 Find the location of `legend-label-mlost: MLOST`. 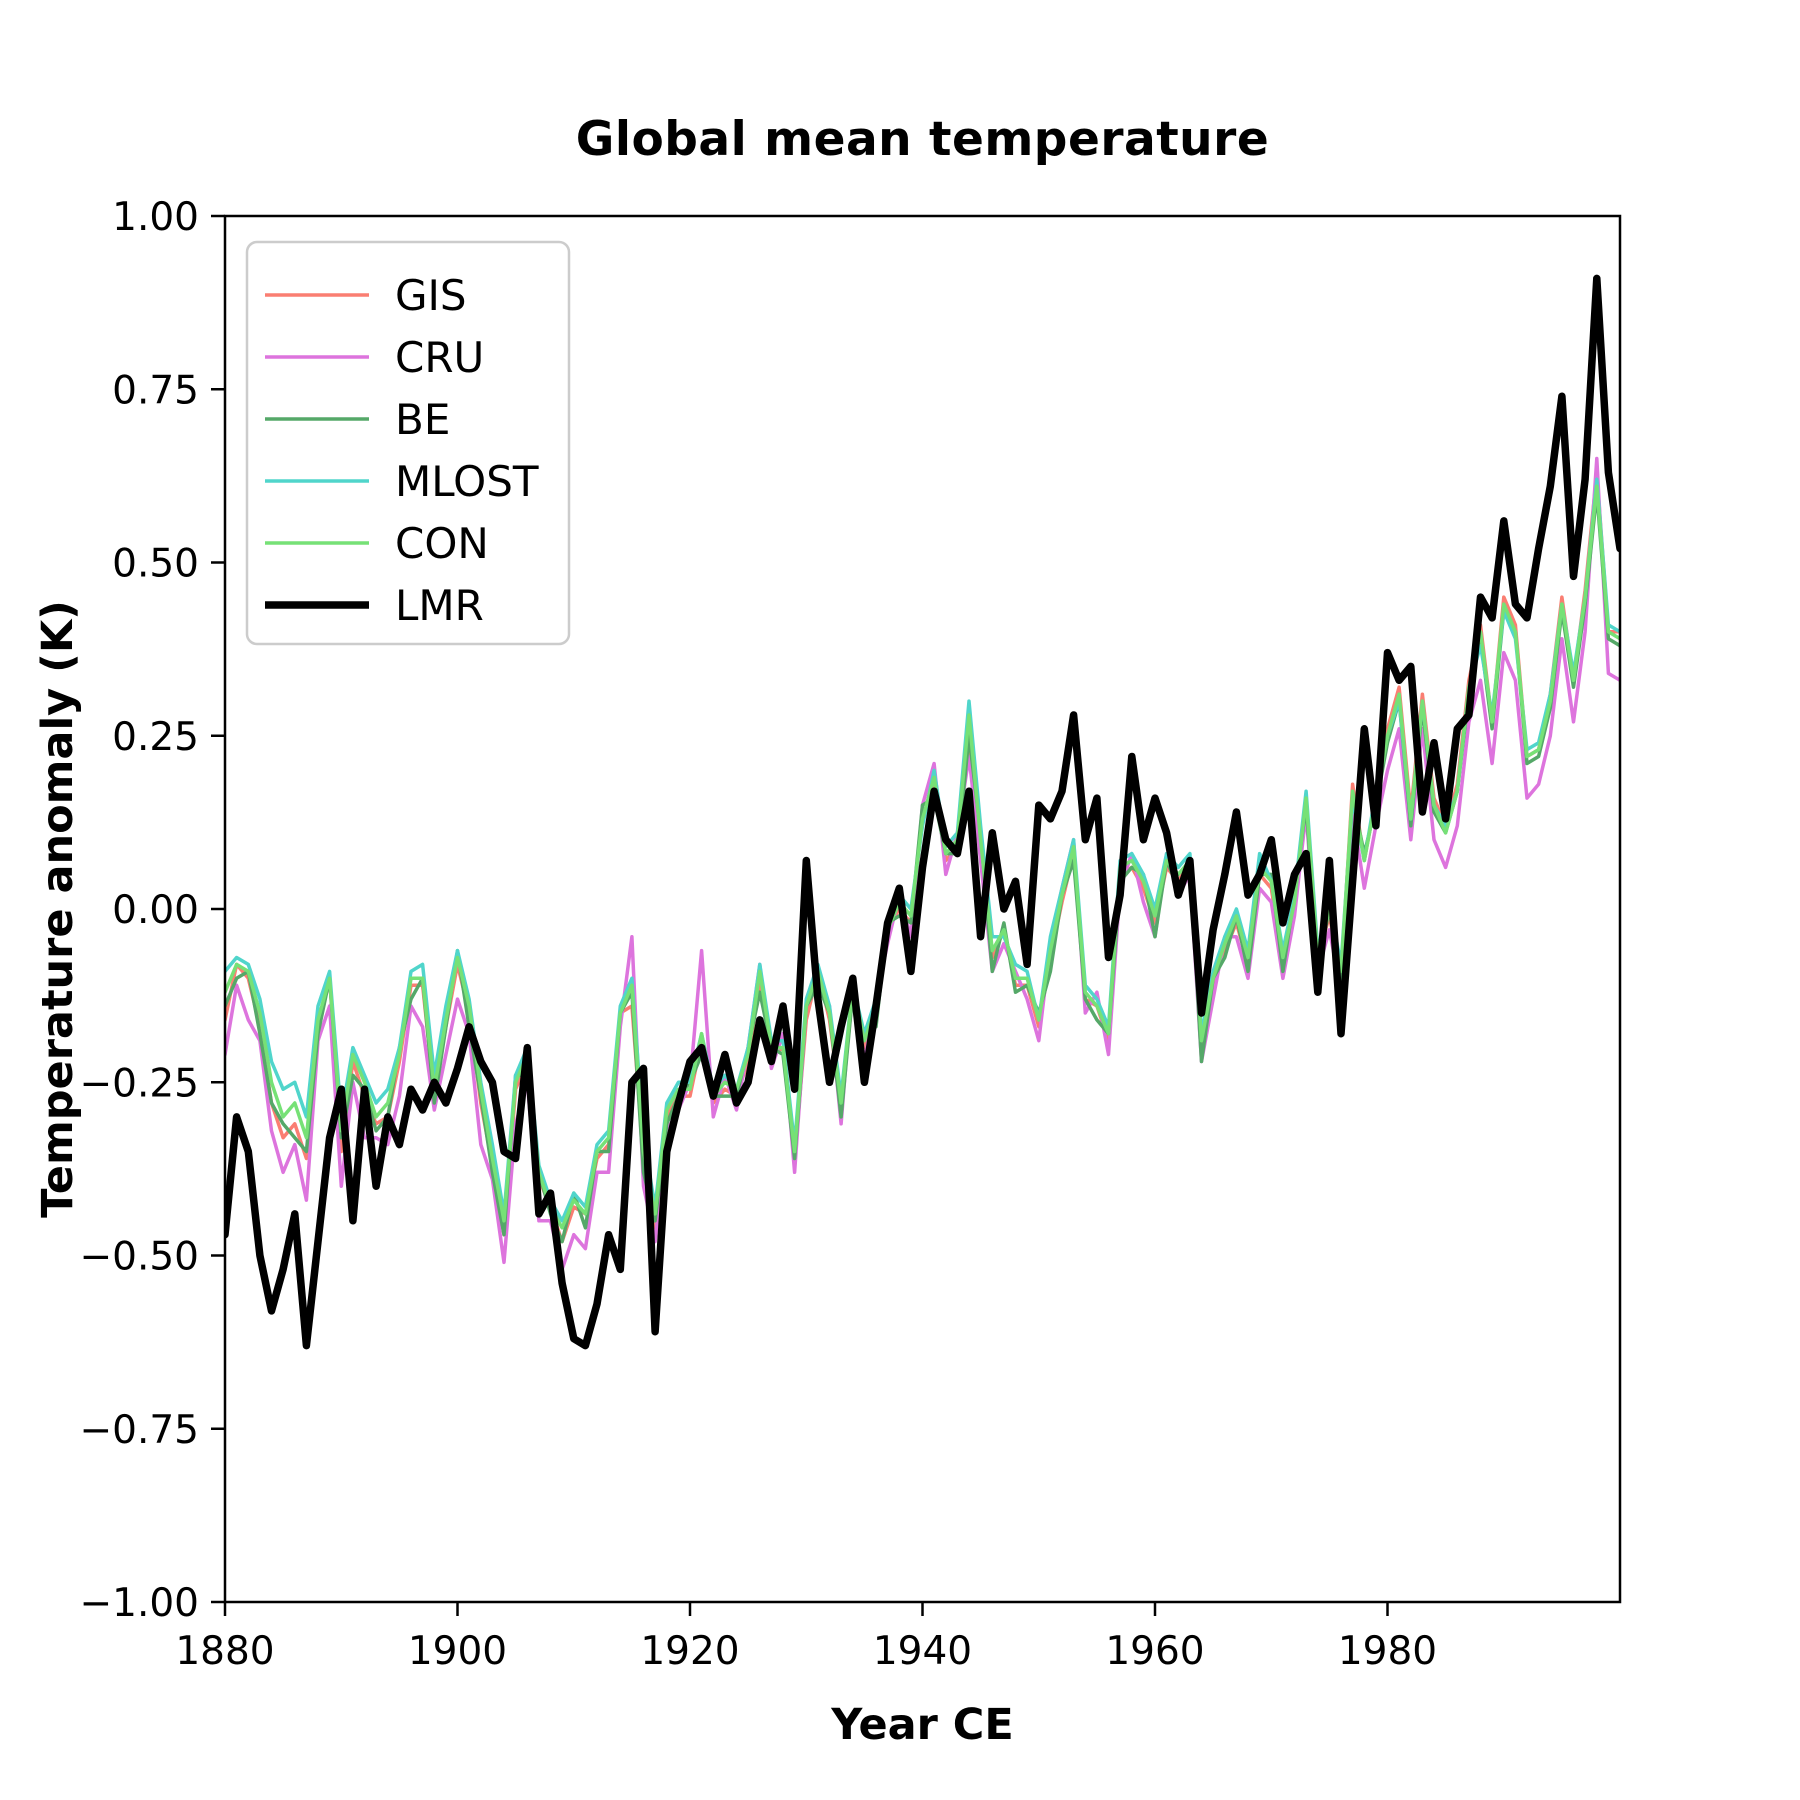

legend-label-mlost: MLOST is located at coordinates (467, 481).